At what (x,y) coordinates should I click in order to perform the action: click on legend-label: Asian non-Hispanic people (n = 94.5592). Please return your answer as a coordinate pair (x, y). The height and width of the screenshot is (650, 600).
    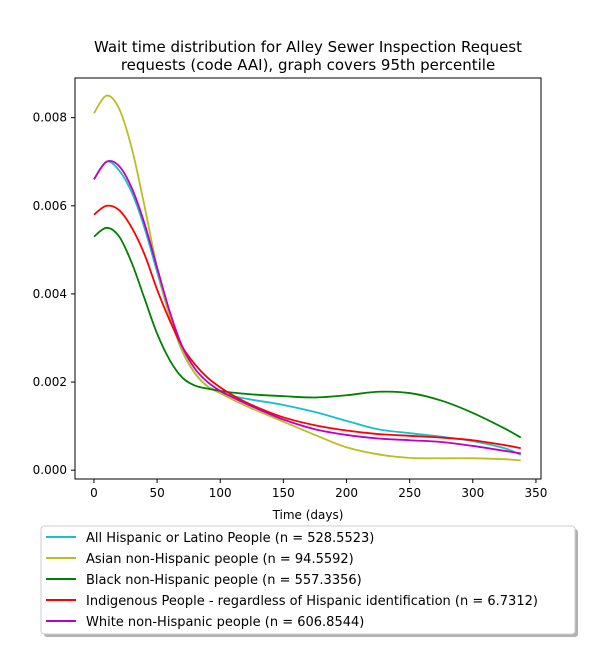
    Looking at the image, I should click on (220, 559).